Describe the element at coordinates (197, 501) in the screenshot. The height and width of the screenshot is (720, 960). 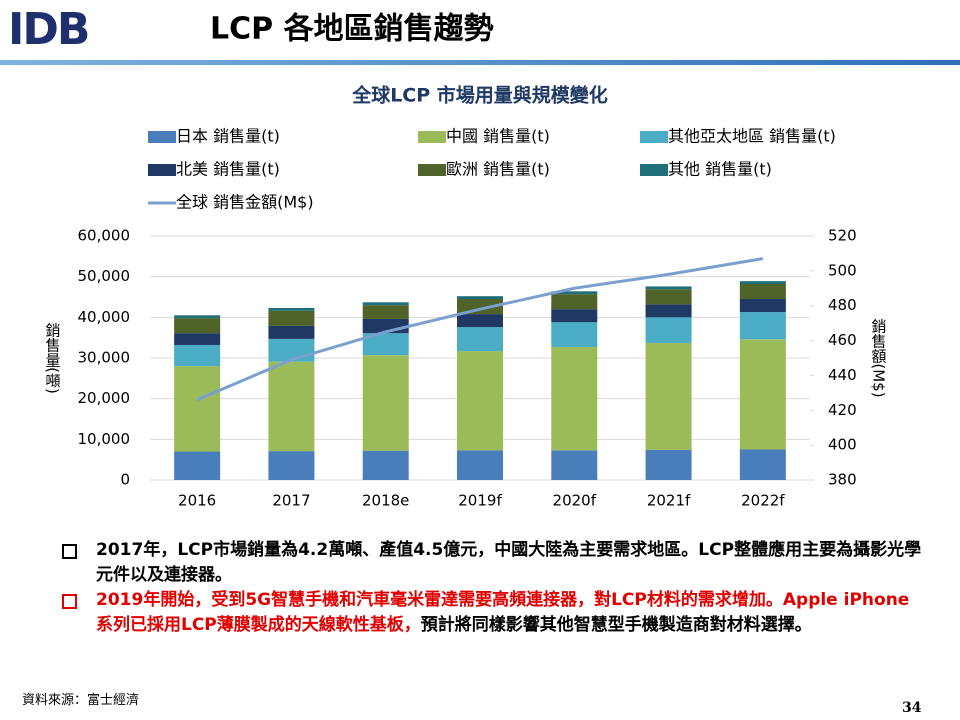
I see `x-tick-label: 2016` at that location.